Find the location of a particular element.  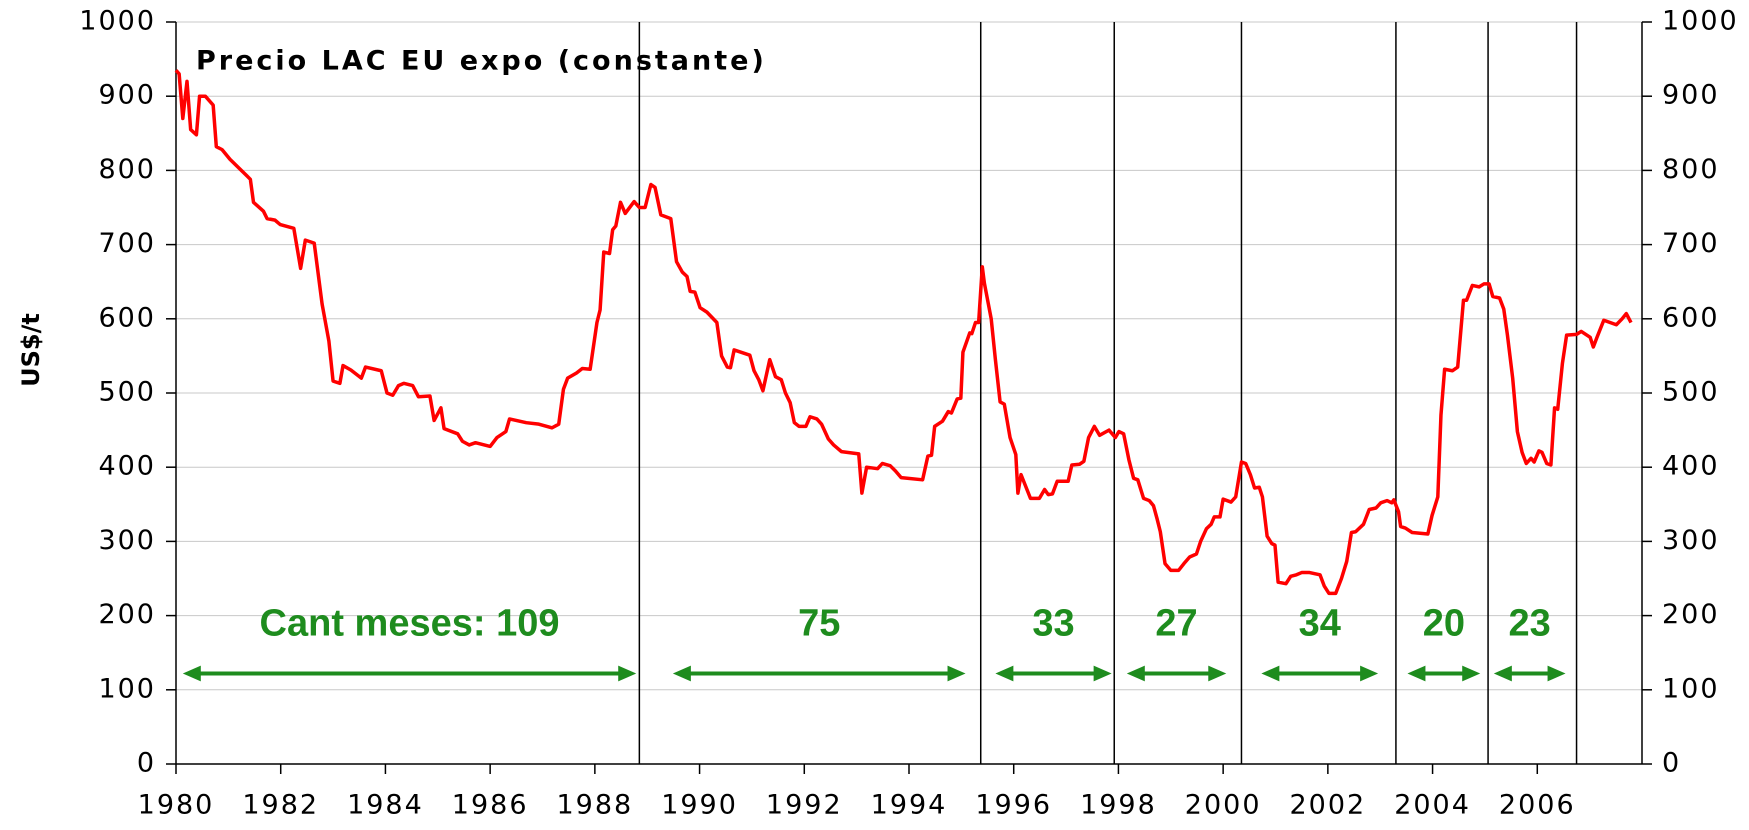

y-axis-label: US$/t is located at coordinates (31, 350).